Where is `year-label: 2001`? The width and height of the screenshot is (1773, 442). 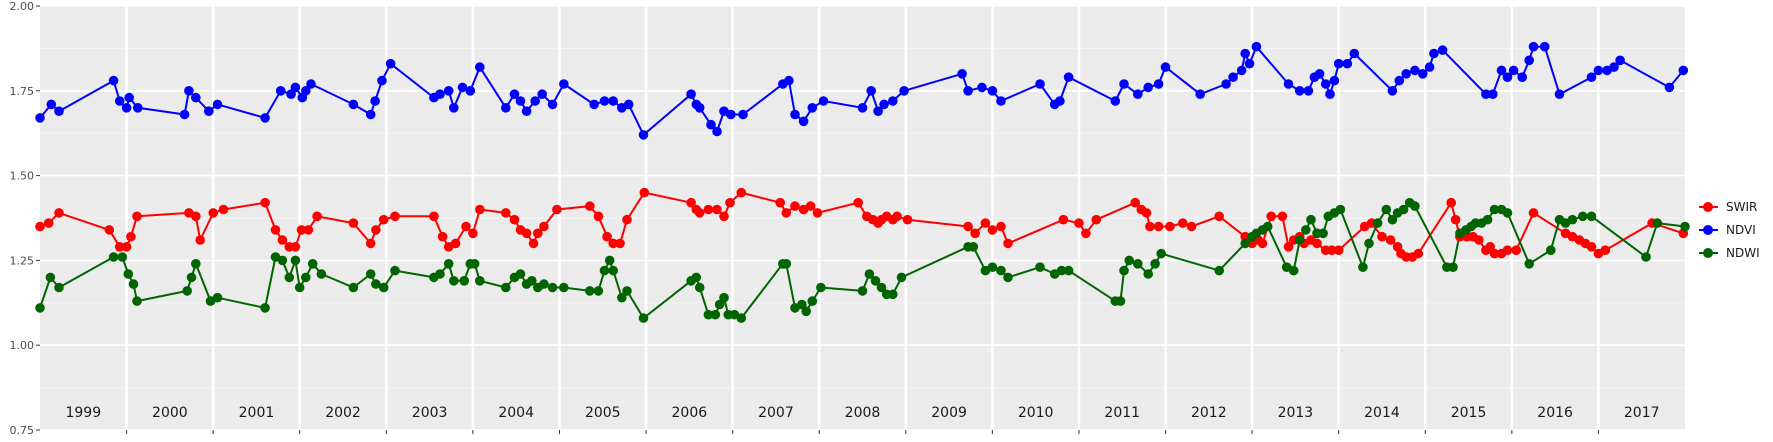 year-label: 2001 is located at coordinates (257, 413).